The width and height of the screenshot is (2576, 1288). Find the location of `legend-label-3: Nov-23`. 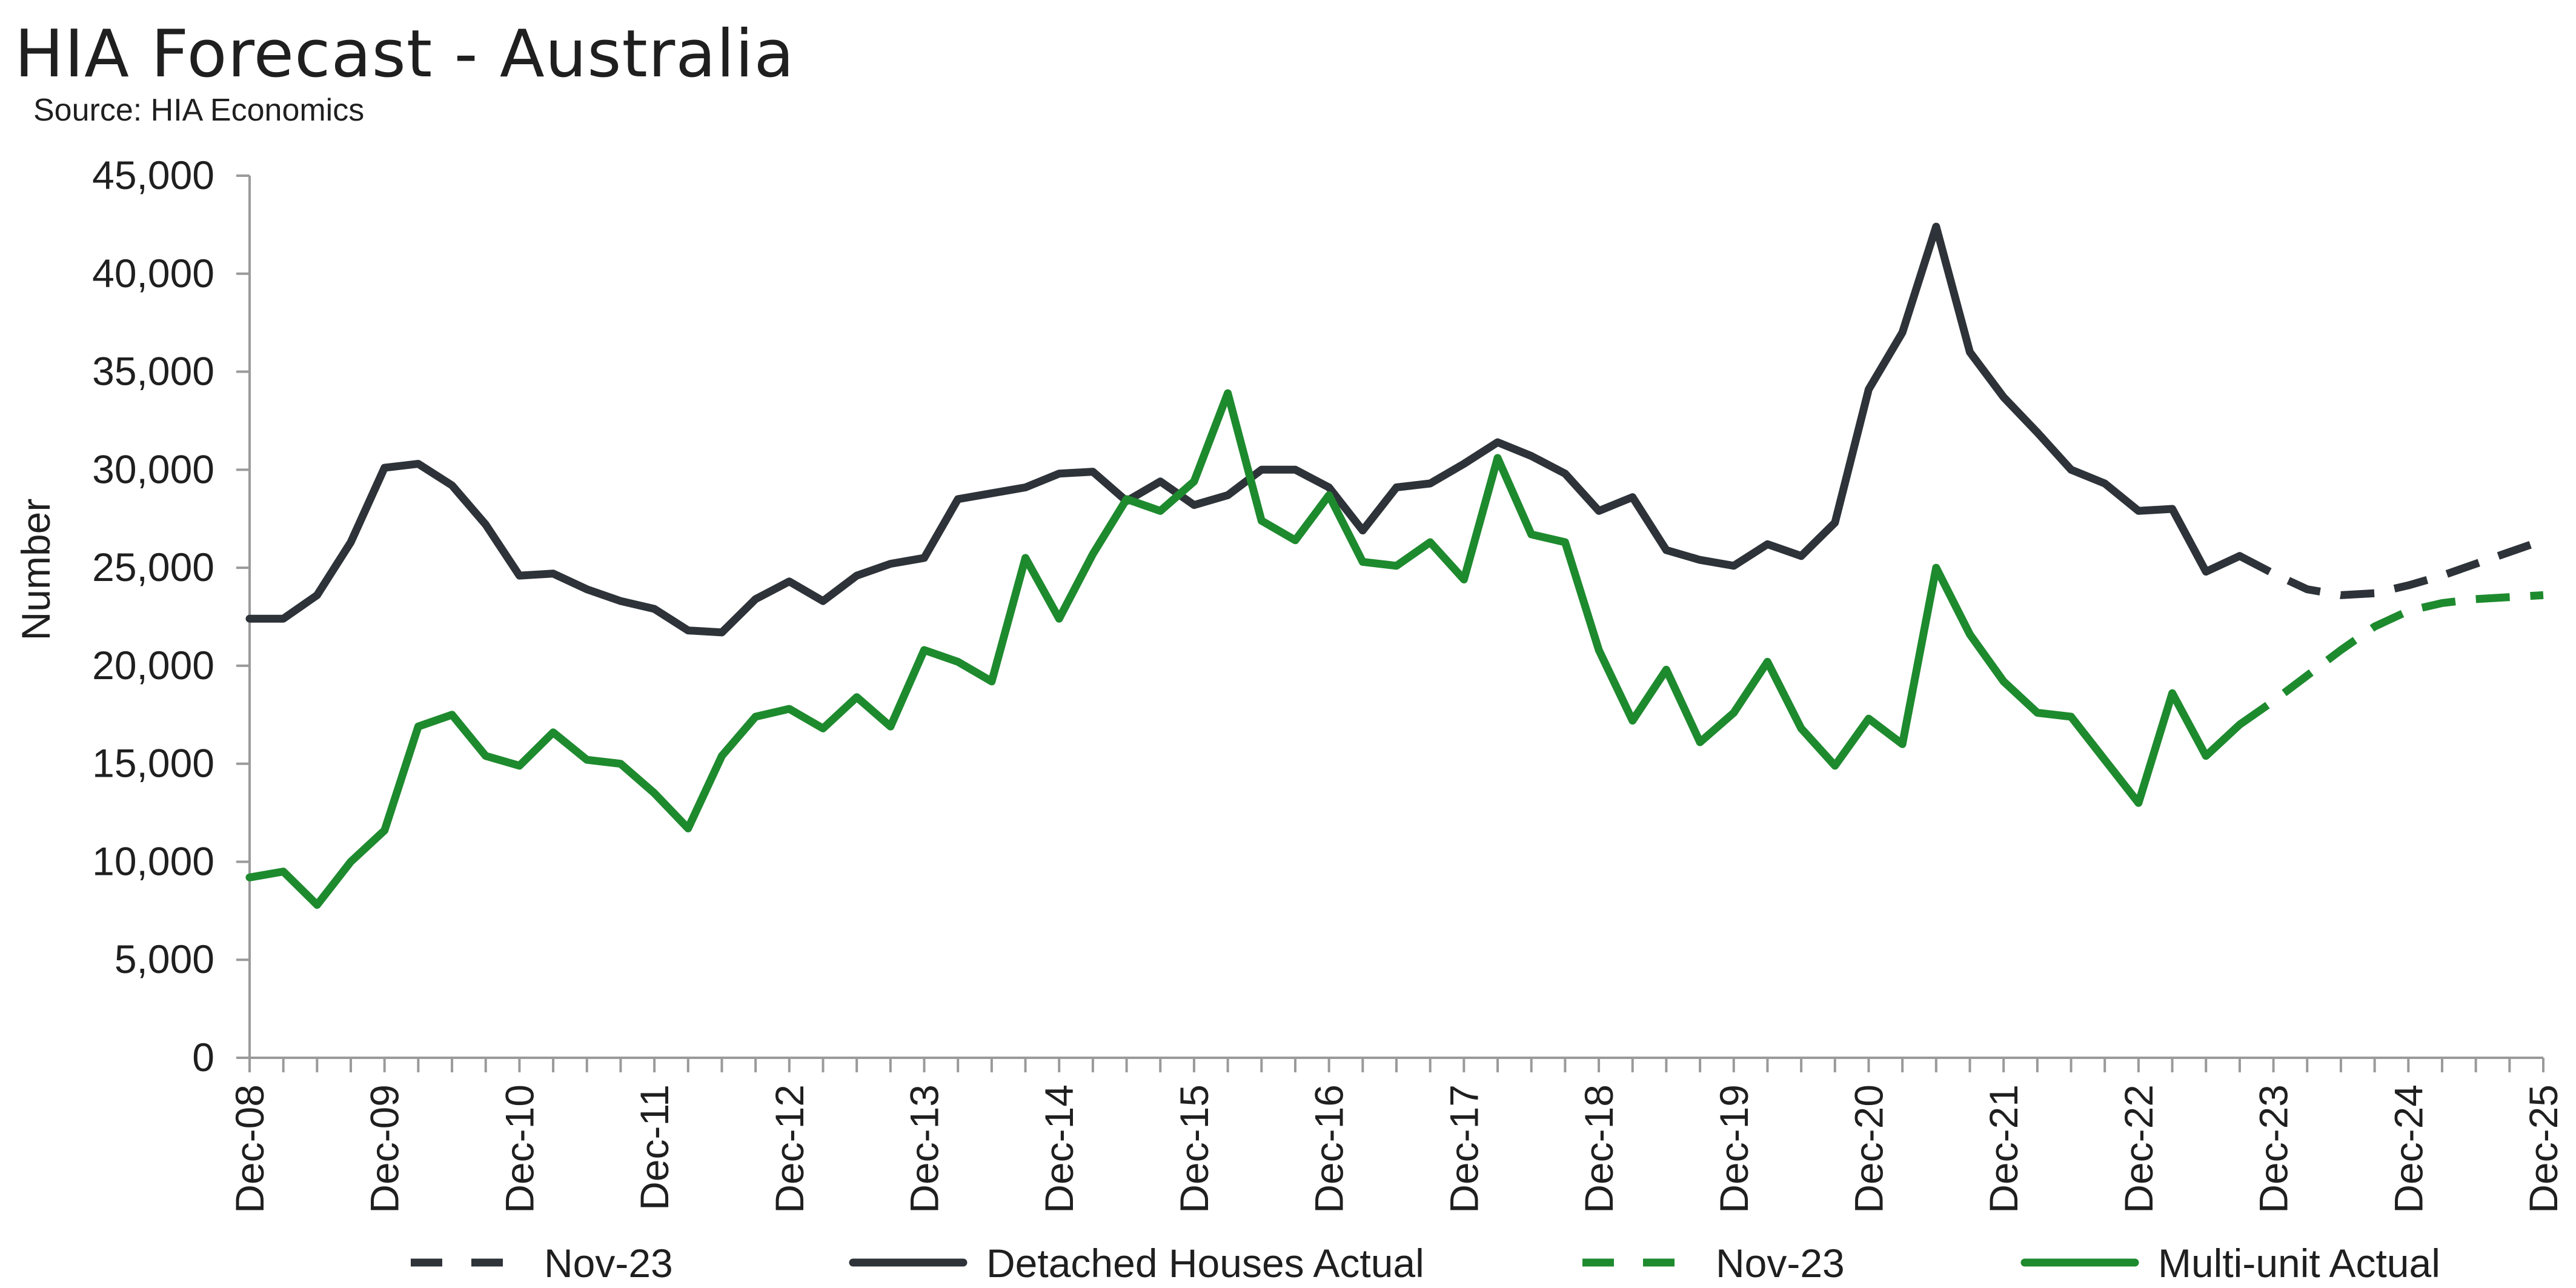

legend-label-3: Nov-23 is located at coordinates (1780, 1263).